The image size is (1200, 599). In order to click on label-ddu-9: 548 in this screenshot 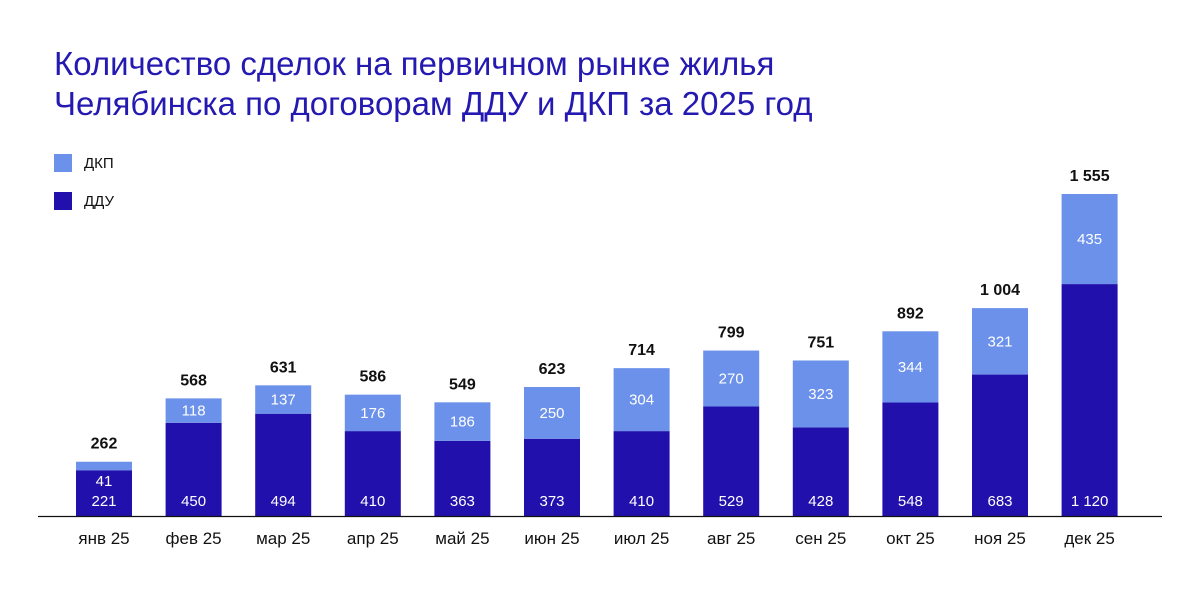, I will do `click(910, 501)`.